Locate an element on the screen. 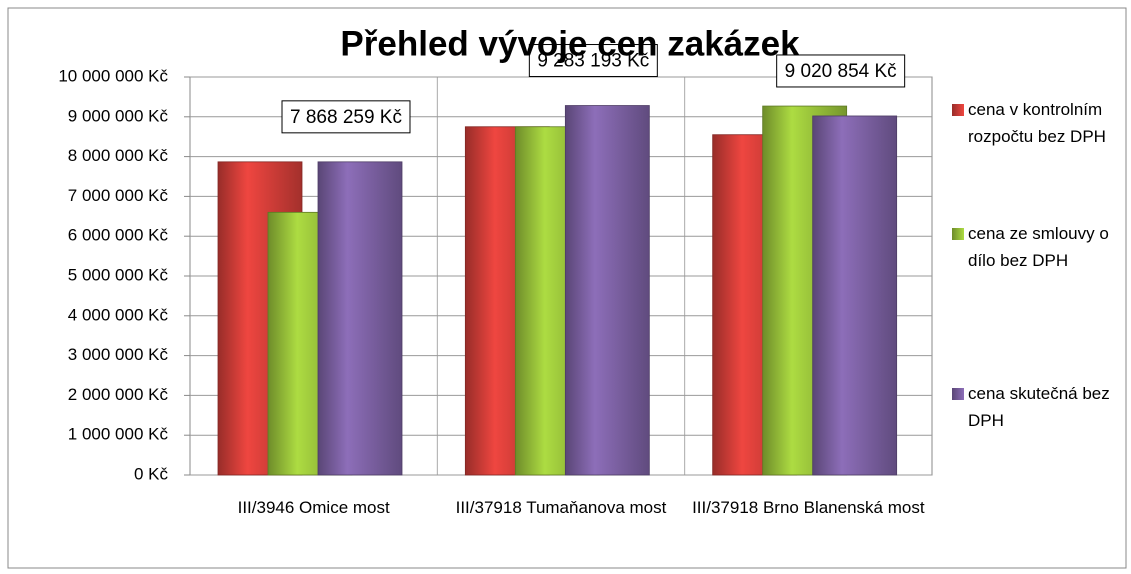 The image size is (1131, 574). y-tick-label: 9 000 000 Kč is located at coordinates (118, 115).